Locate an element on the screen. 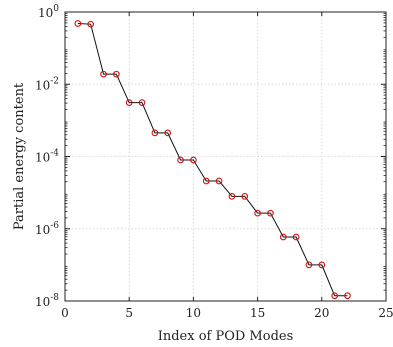  y-tick-label: 10⁻⁸ is located at coordinates (47, 301).